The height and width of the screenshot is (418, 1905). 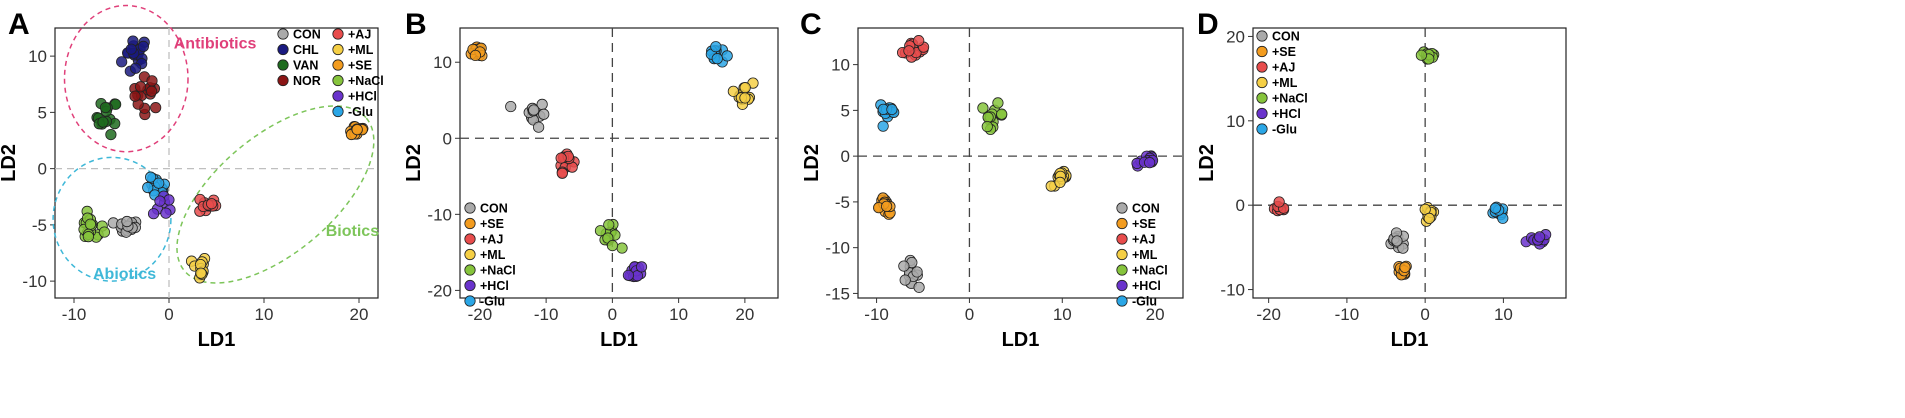 What do you see at coordinates (1144, 224) in the screenshot?
I see `legend-label-plus-se: +SE` at bounding box center [1144, 224].